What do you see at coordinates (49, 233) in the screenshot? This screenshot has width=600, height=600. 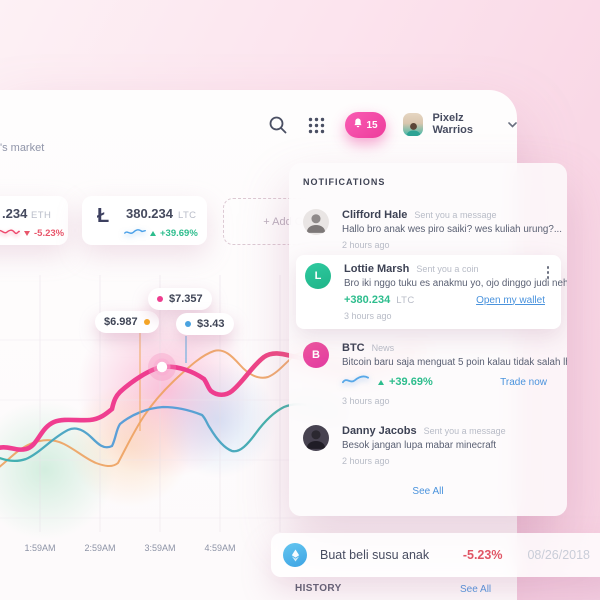 I see `eth-change: -5.23%` at bounding box center [49, 233].